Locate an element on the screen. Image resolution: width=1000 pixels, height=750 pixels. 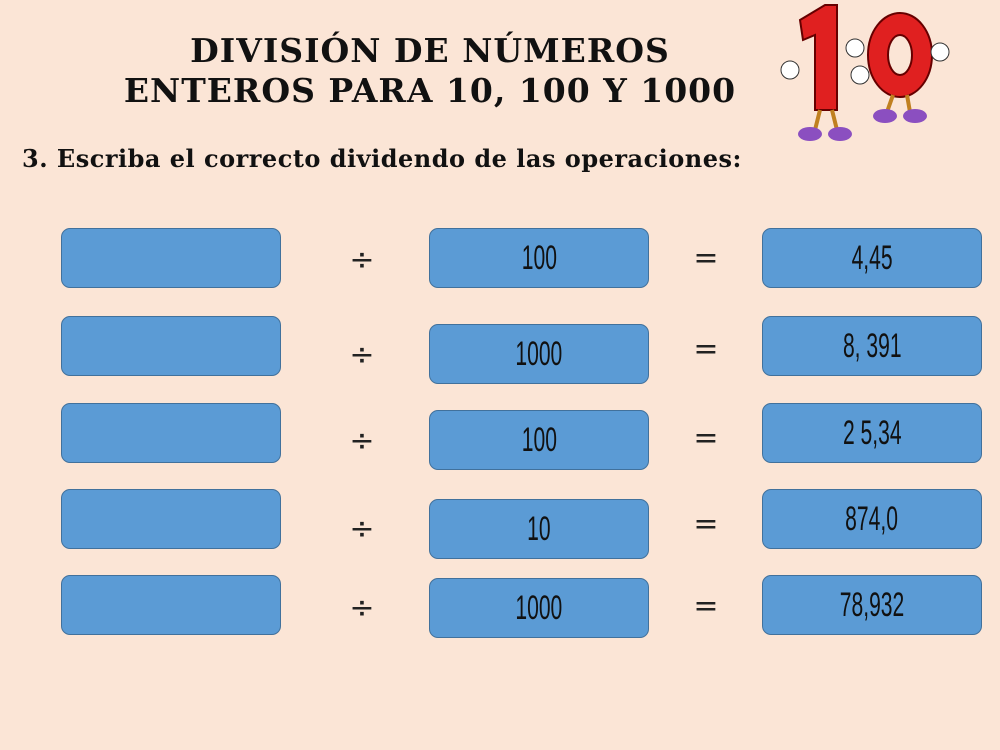
divisor-value: 10 is located at coordinates (539, 528).